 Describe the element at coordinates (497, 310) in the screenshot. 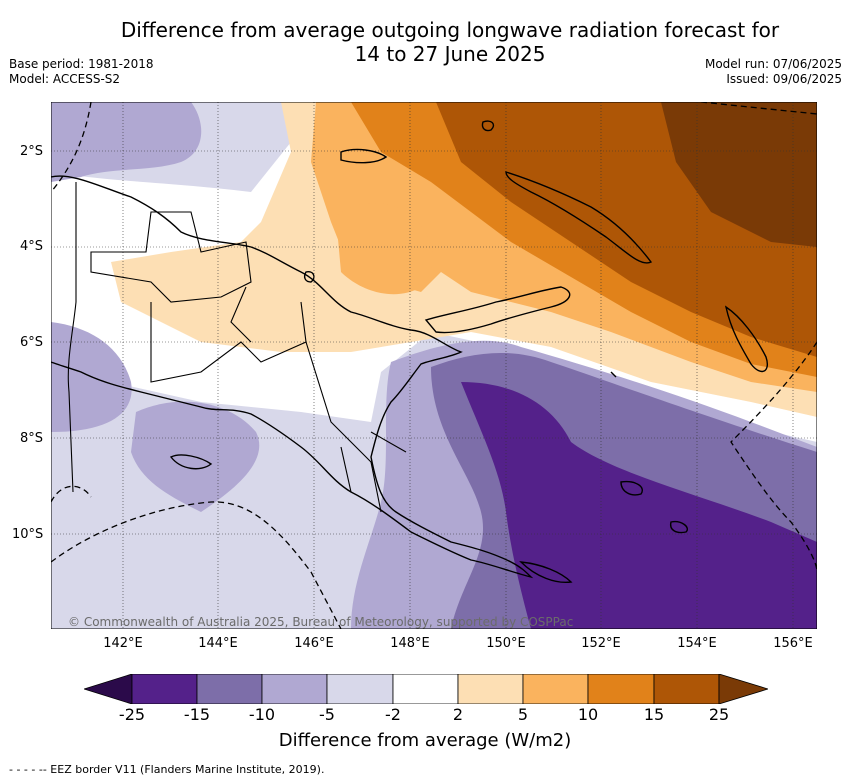

I see `new-britain-coastline` at that location.